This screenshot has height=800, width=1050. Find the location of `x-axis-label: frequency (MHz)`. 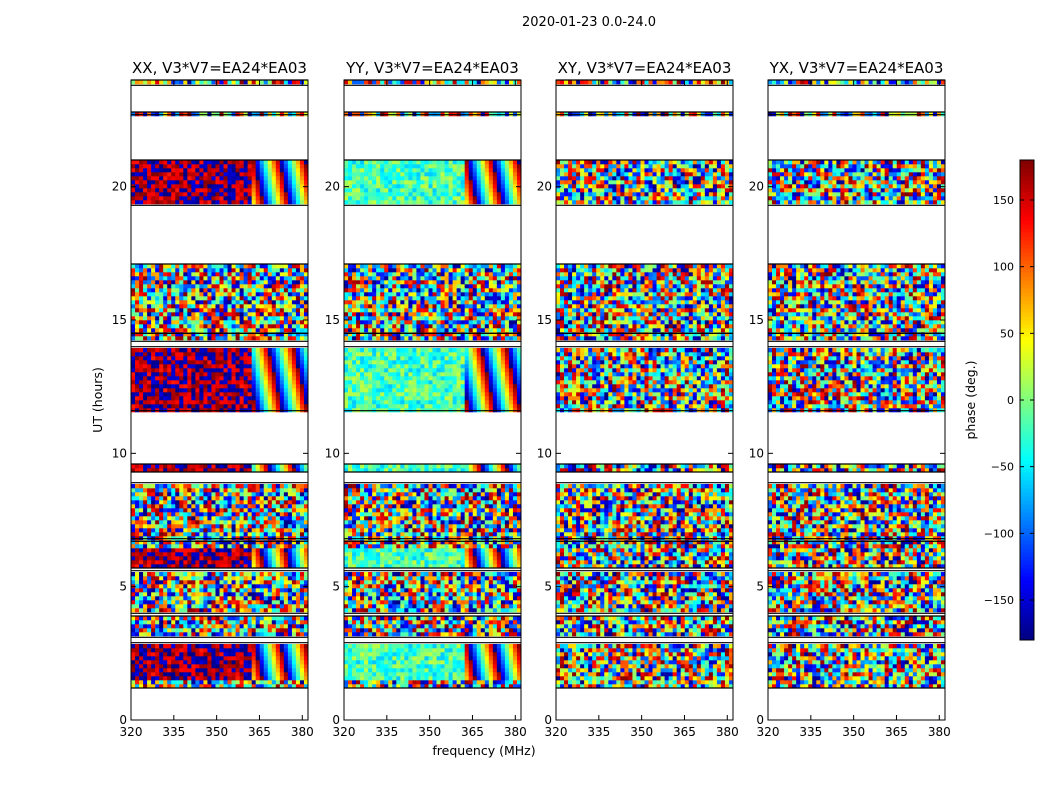

x-axis-label: frequency (MHz) is located at coordinates (483, 750).